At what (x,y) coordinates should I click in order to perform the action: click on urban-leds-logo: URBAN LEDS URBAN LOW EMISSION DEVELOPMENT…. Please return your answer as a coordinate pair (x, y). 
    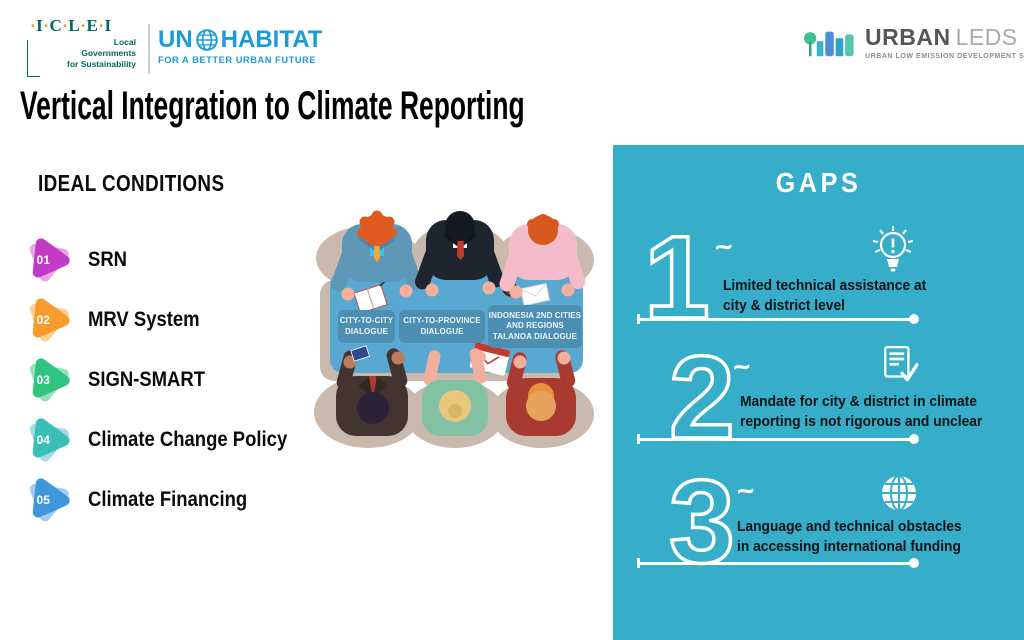
    Looking at the image, I should click on (913, 43).